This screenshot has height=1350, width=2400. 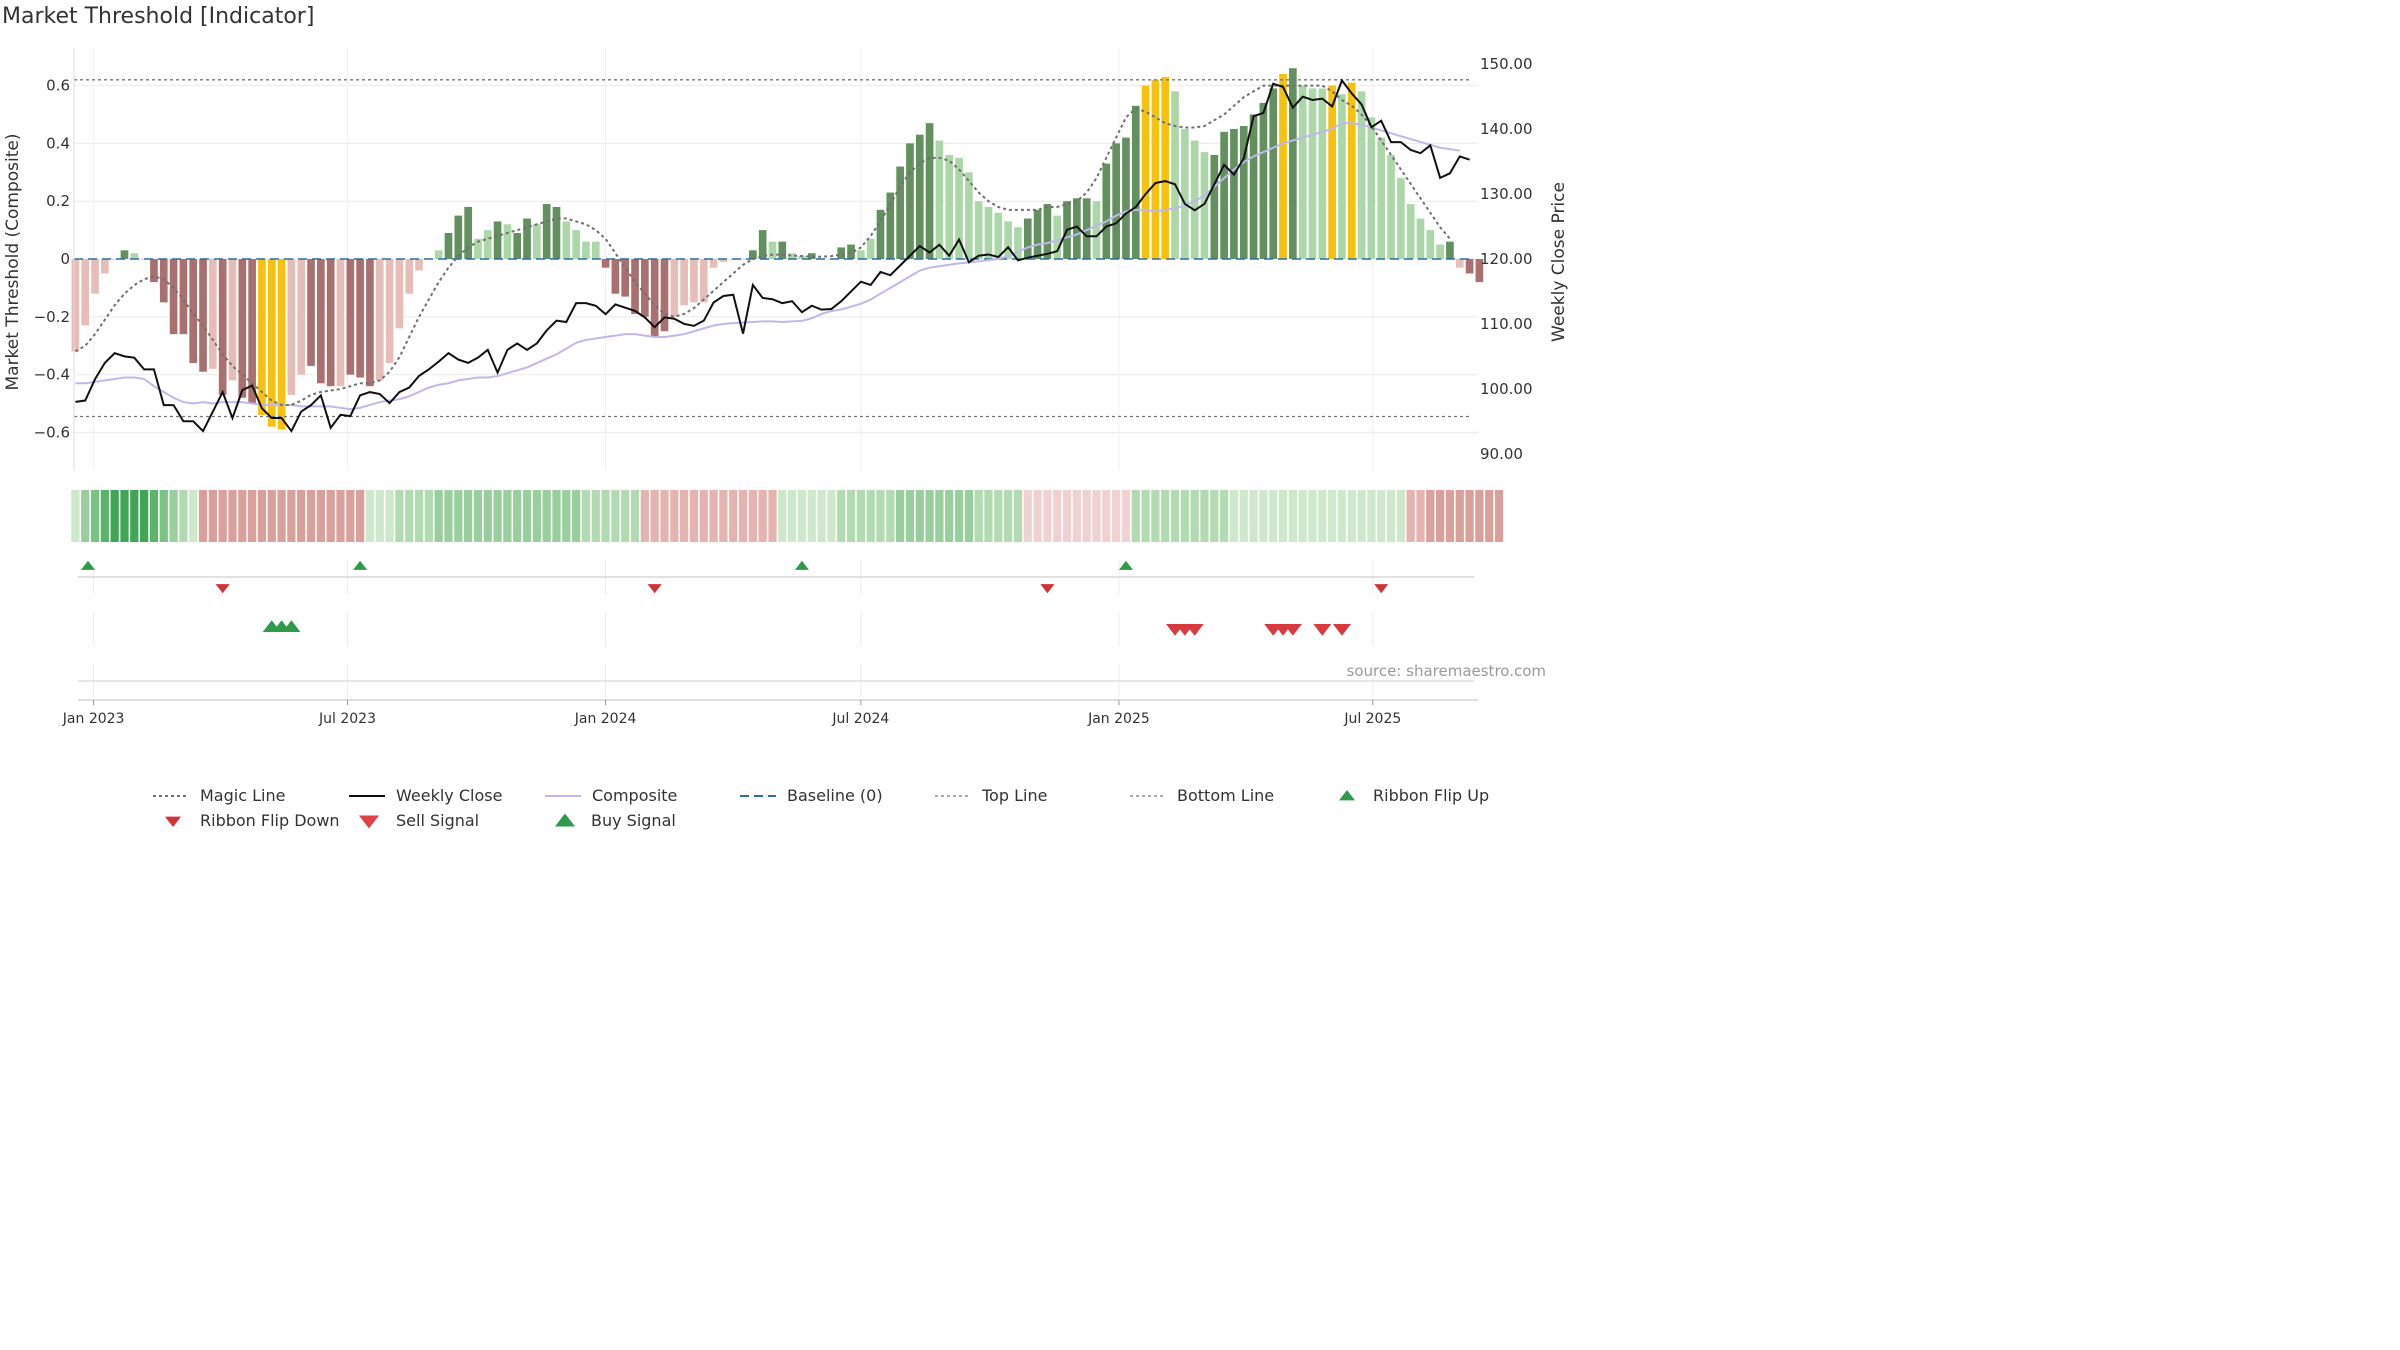 What do you see at coordinates (1558, 262) in the screenshot?
I see `y2-axis-label: Weekly Close Price` at bounding box center [1558, 262].